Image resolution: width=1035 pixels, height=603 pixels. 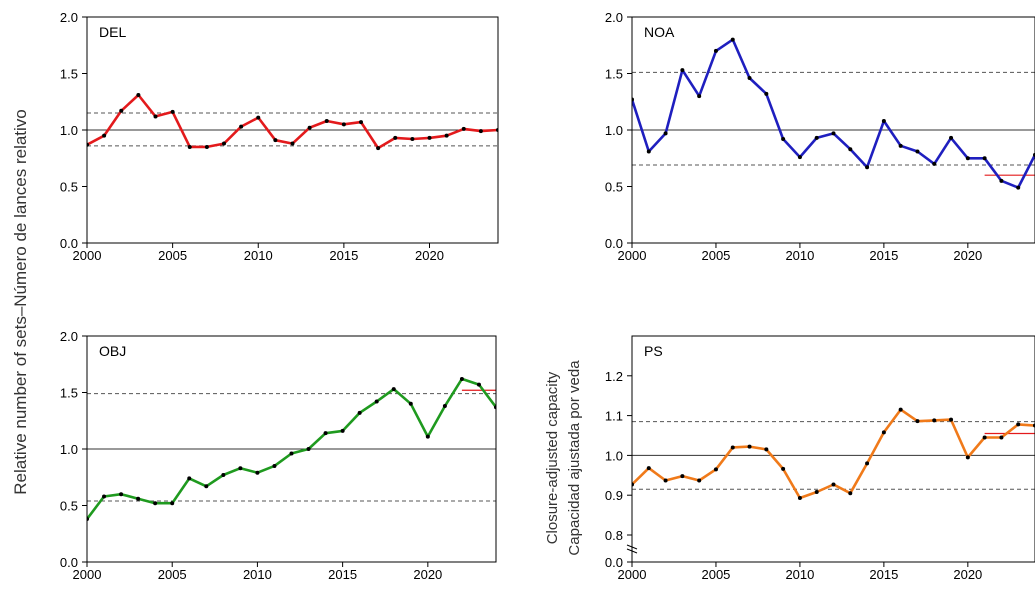 I want to click on y-tick-label: 2.0, so click(x=69, y=336).